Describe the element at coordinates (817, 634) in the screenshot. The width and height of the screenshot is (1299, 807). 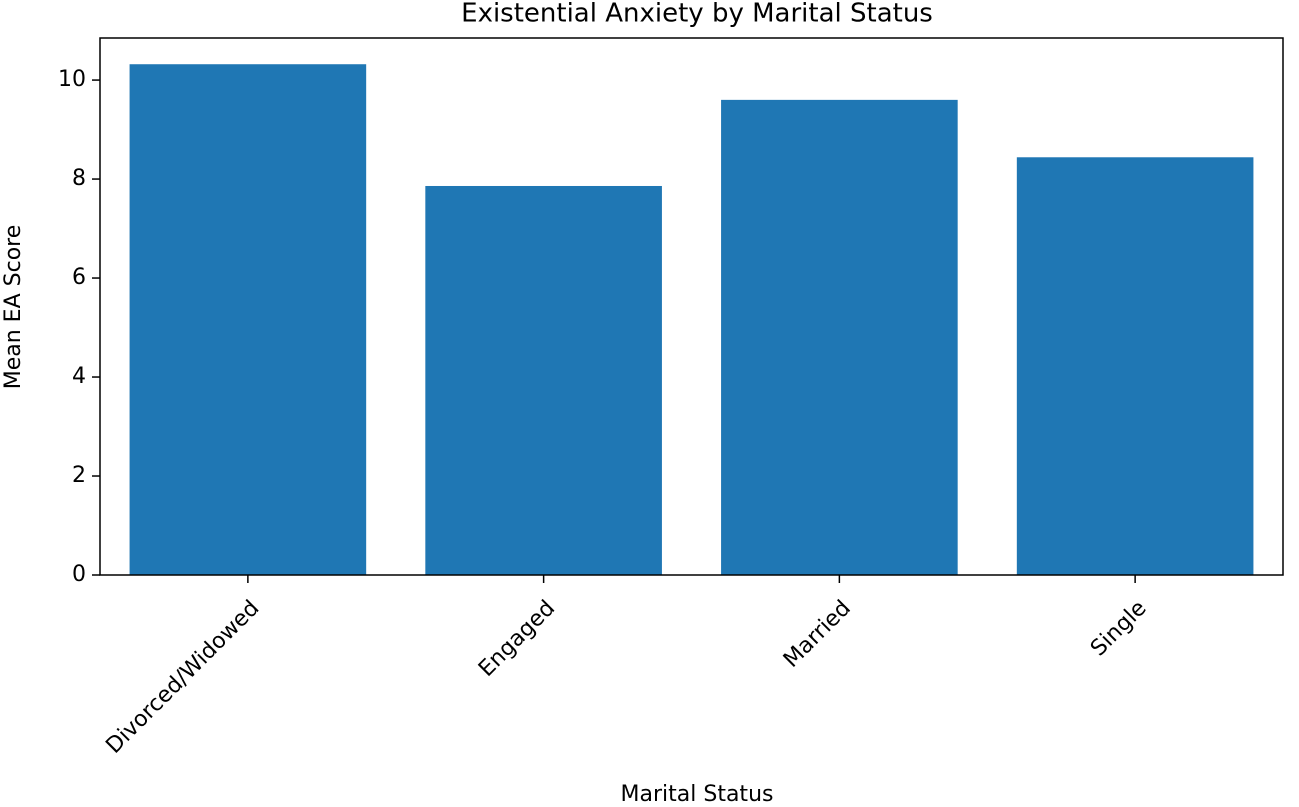
I see `x-tick-label: Married` at that location.